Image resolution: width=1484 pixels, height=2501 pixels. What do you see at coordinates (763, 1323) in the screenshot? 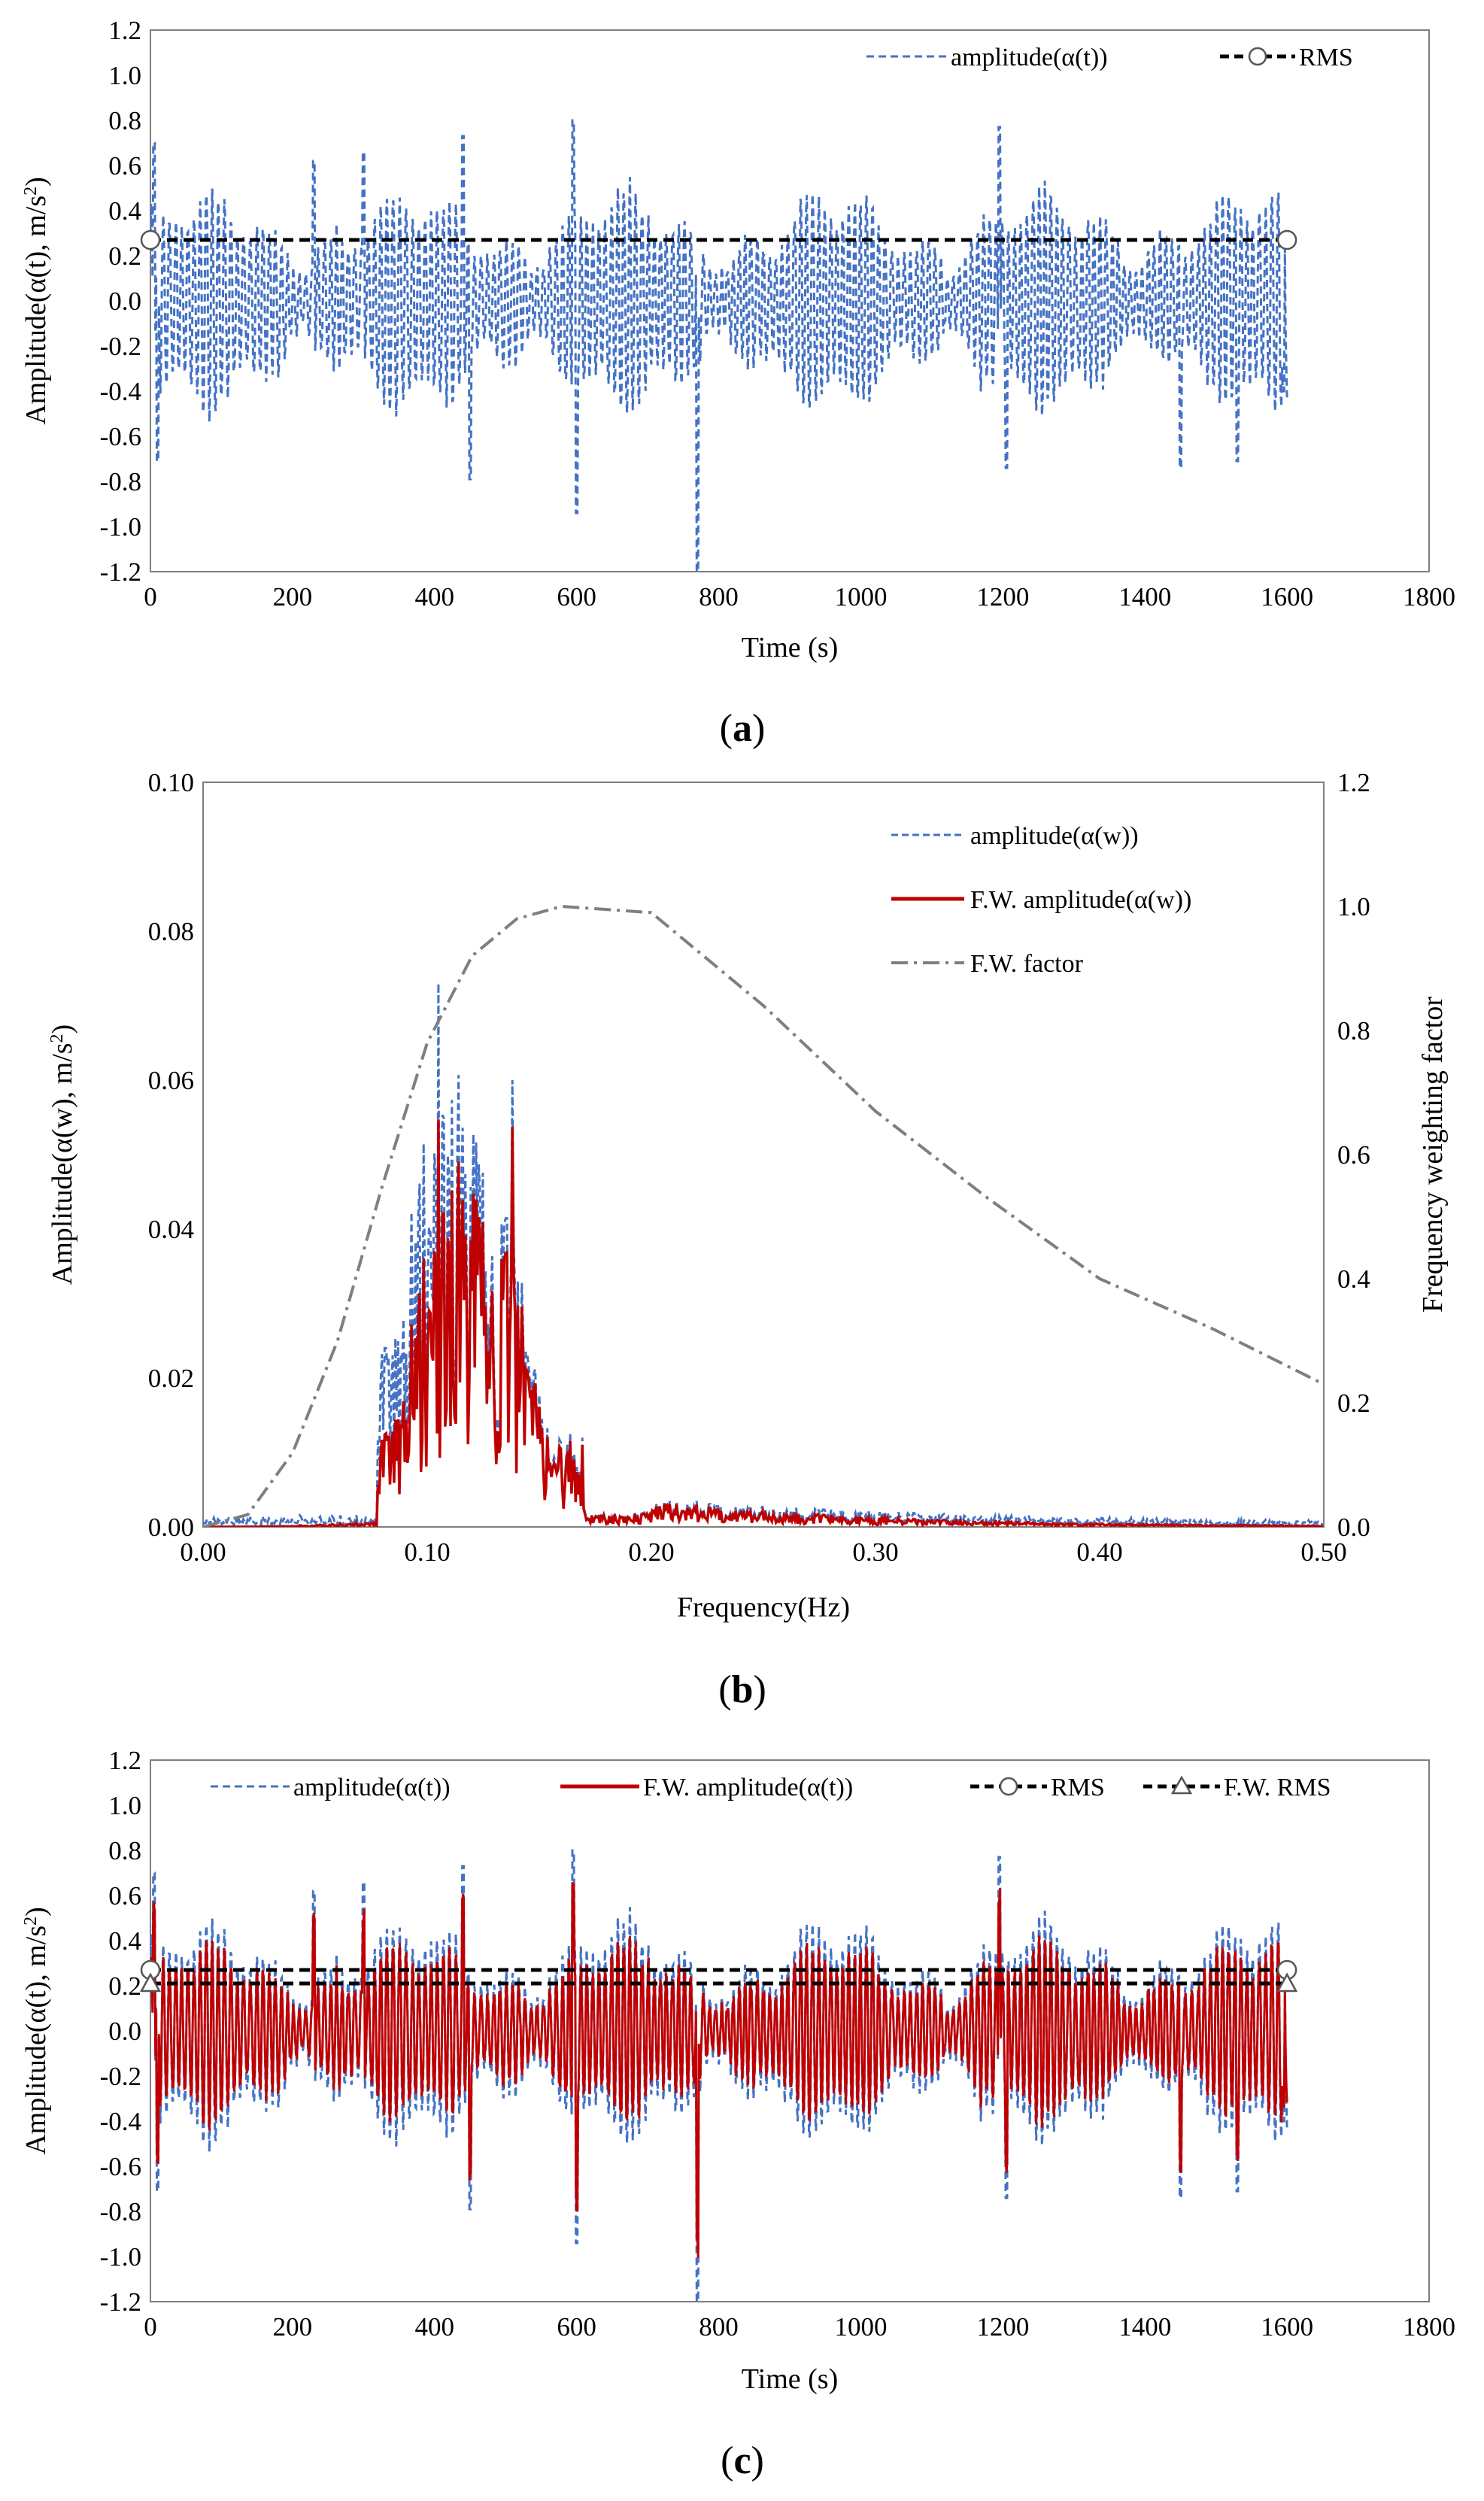
I see `chart-b-fw-amplitude-line` at bounding box center [763, 1323].